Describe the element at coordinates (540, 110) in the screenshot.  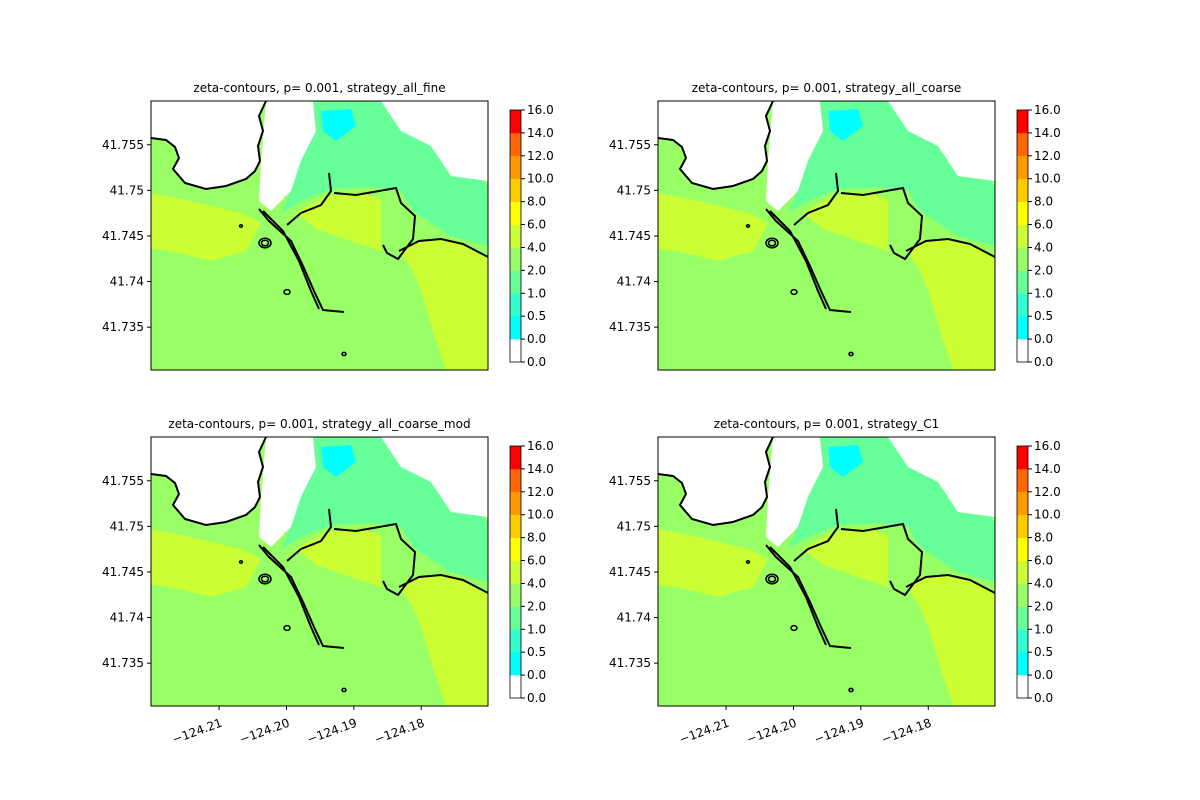
I see `colorbar-tick-label: 16.0` at that location.